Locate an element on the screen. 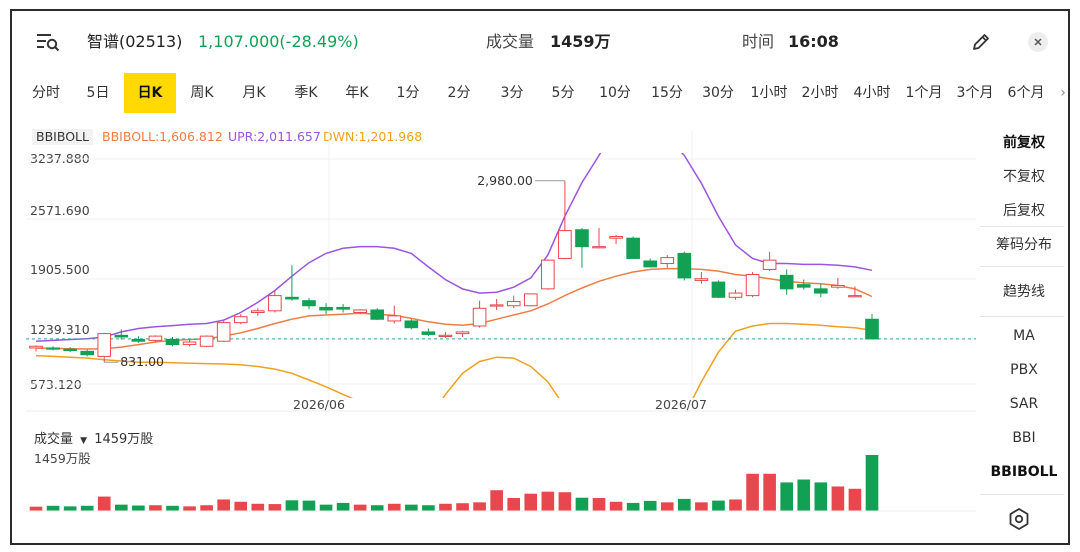  more-tabs-icon: › is located at coordinates (1063, 93).